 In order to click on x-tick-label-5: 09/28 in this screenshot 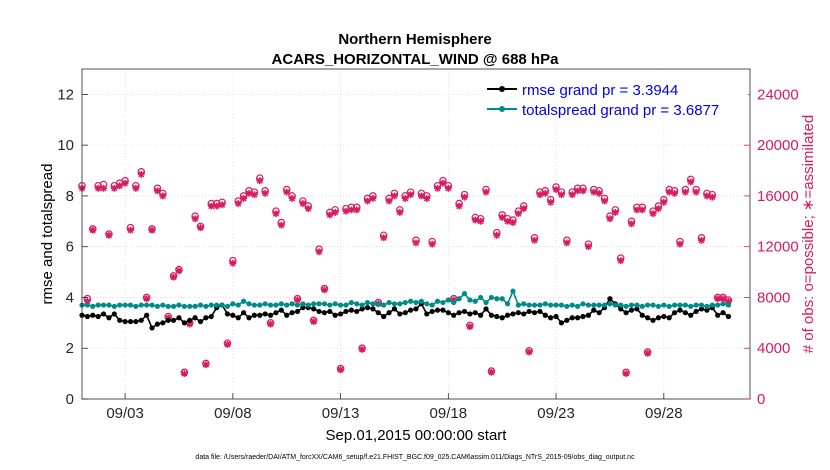, I will do `click(664, 413)`.